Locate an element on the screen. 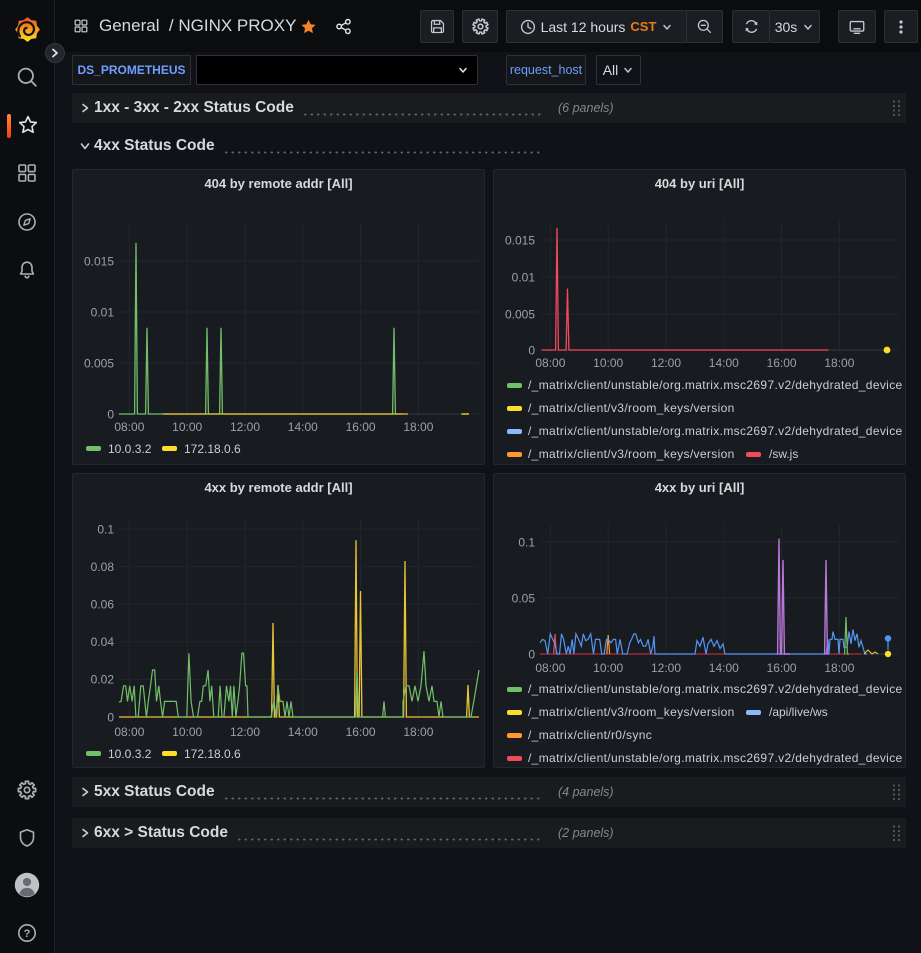 Image resolution: width=921 pixels, height=953 pixels. svg-text: 0.02 is located at coordinates (103, 680).